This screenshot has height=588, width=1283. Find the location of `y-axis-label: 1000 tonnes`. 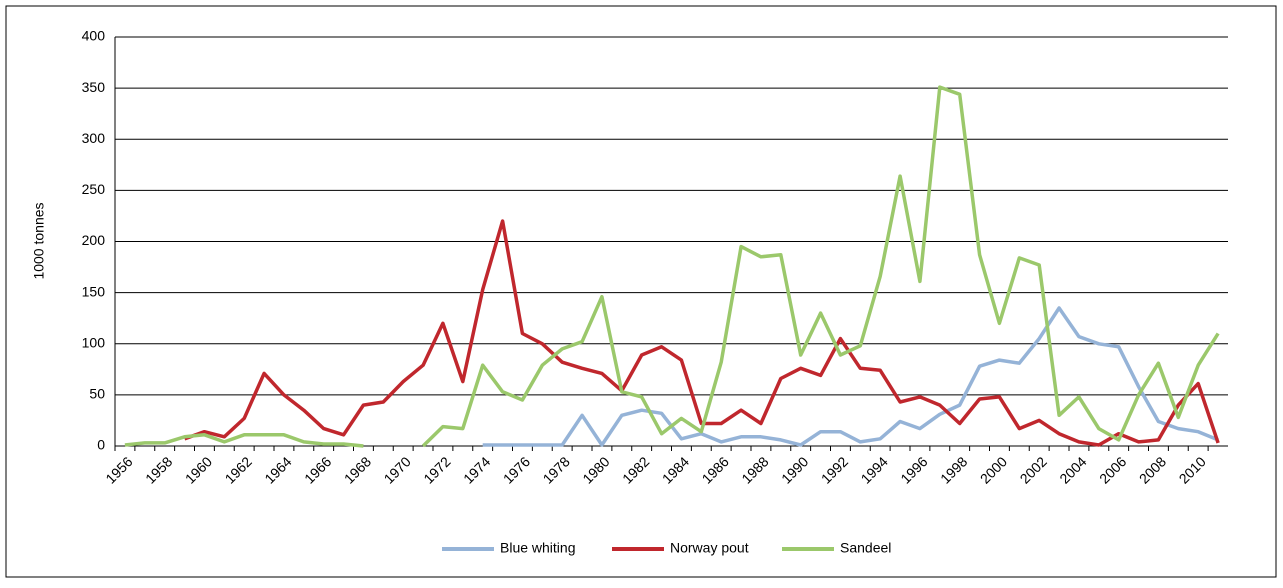

y-axis-label: 1000 tonnes is located at coordinates (39, 240).